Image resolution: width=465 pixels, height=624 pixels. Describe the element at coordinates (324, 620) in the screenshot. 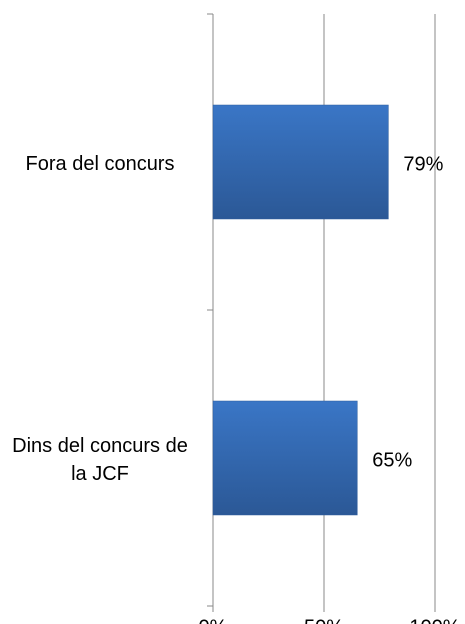

I see `x-tick-label: 50%` at that location.